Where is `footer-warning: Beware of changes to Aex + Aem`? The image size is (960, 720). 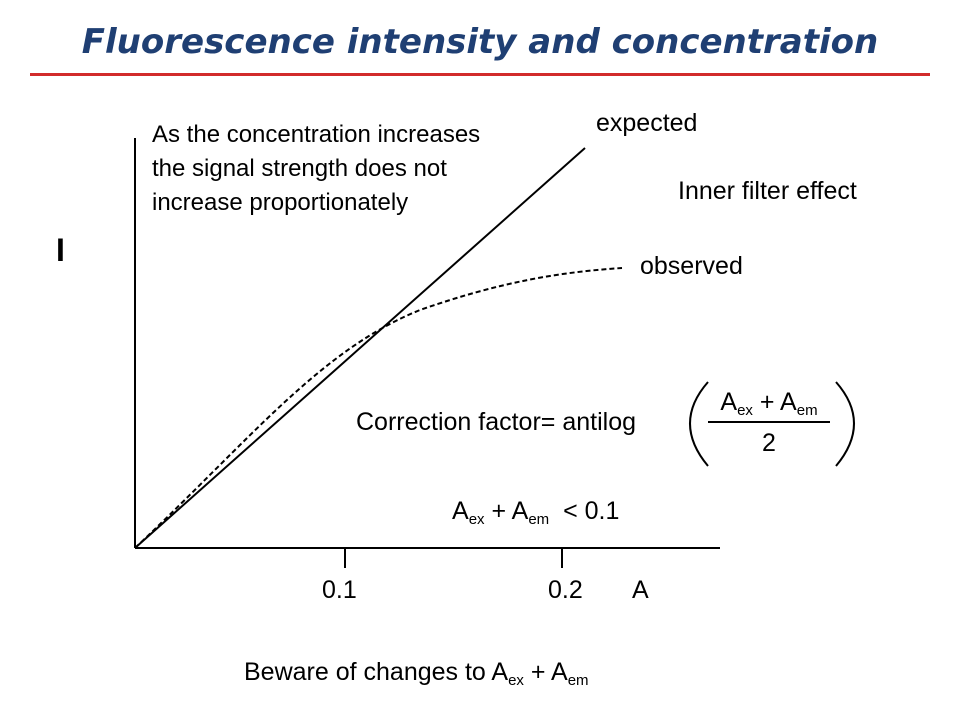 footer-warning: Beware of changes to Aex + Aem is located at coordinates (416, 673).